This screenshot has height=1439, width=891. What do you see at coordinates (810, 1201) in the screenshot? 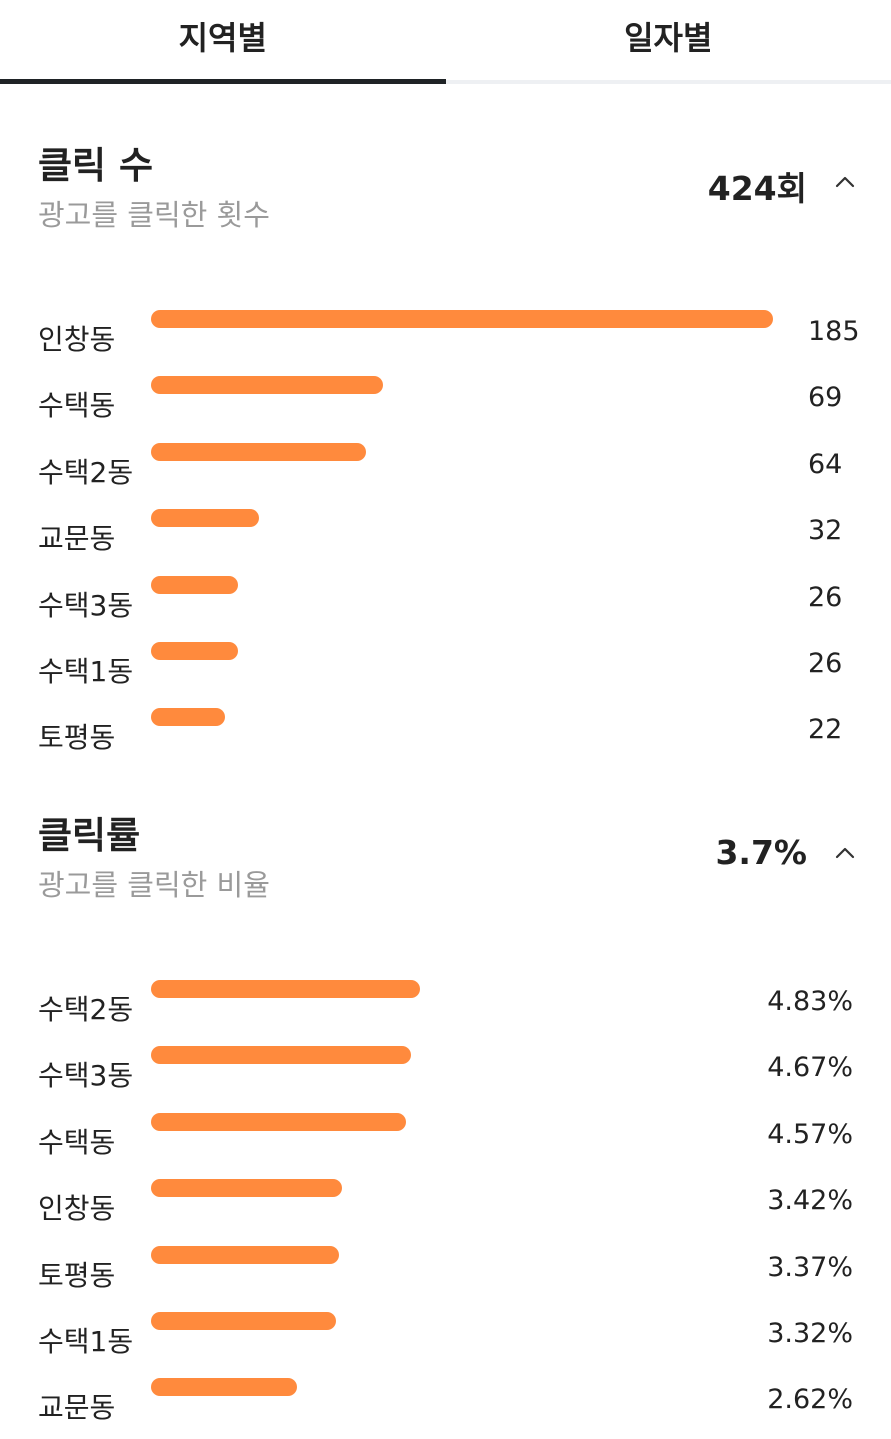
I see `region-value: 3.42%` at bounding box center [810, 1201].